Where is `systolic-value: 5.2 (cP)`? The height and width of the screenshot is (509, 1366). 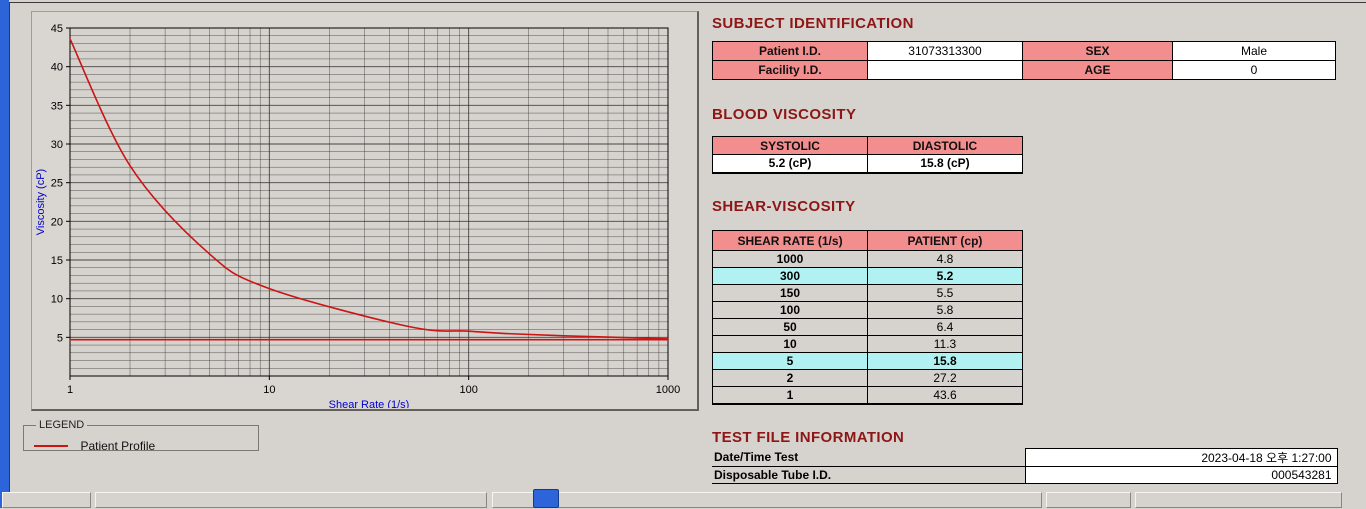 systolic-value: 5.2 (cP) is located at coordinates (790, 163).